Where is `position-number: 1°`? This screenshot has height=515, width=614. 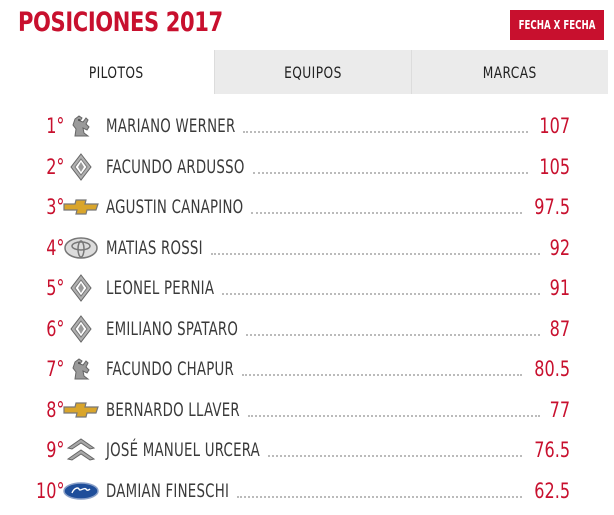
position-number: 1° is located at coordinates (54, 126).